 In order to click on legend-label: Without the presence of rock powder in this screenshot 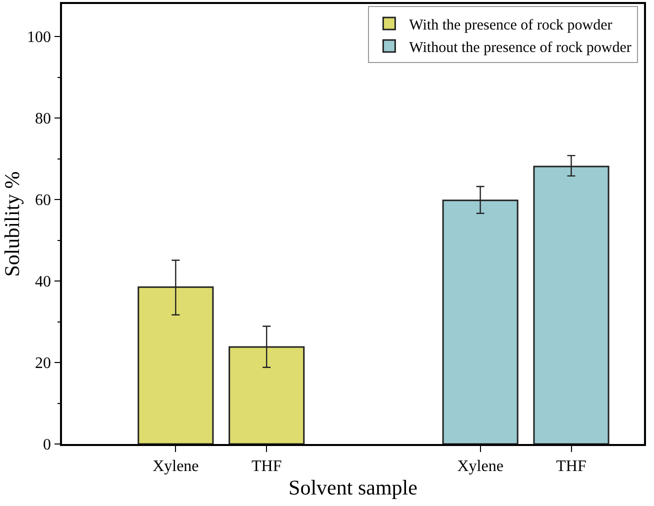, I will do `click(520, 48)`.